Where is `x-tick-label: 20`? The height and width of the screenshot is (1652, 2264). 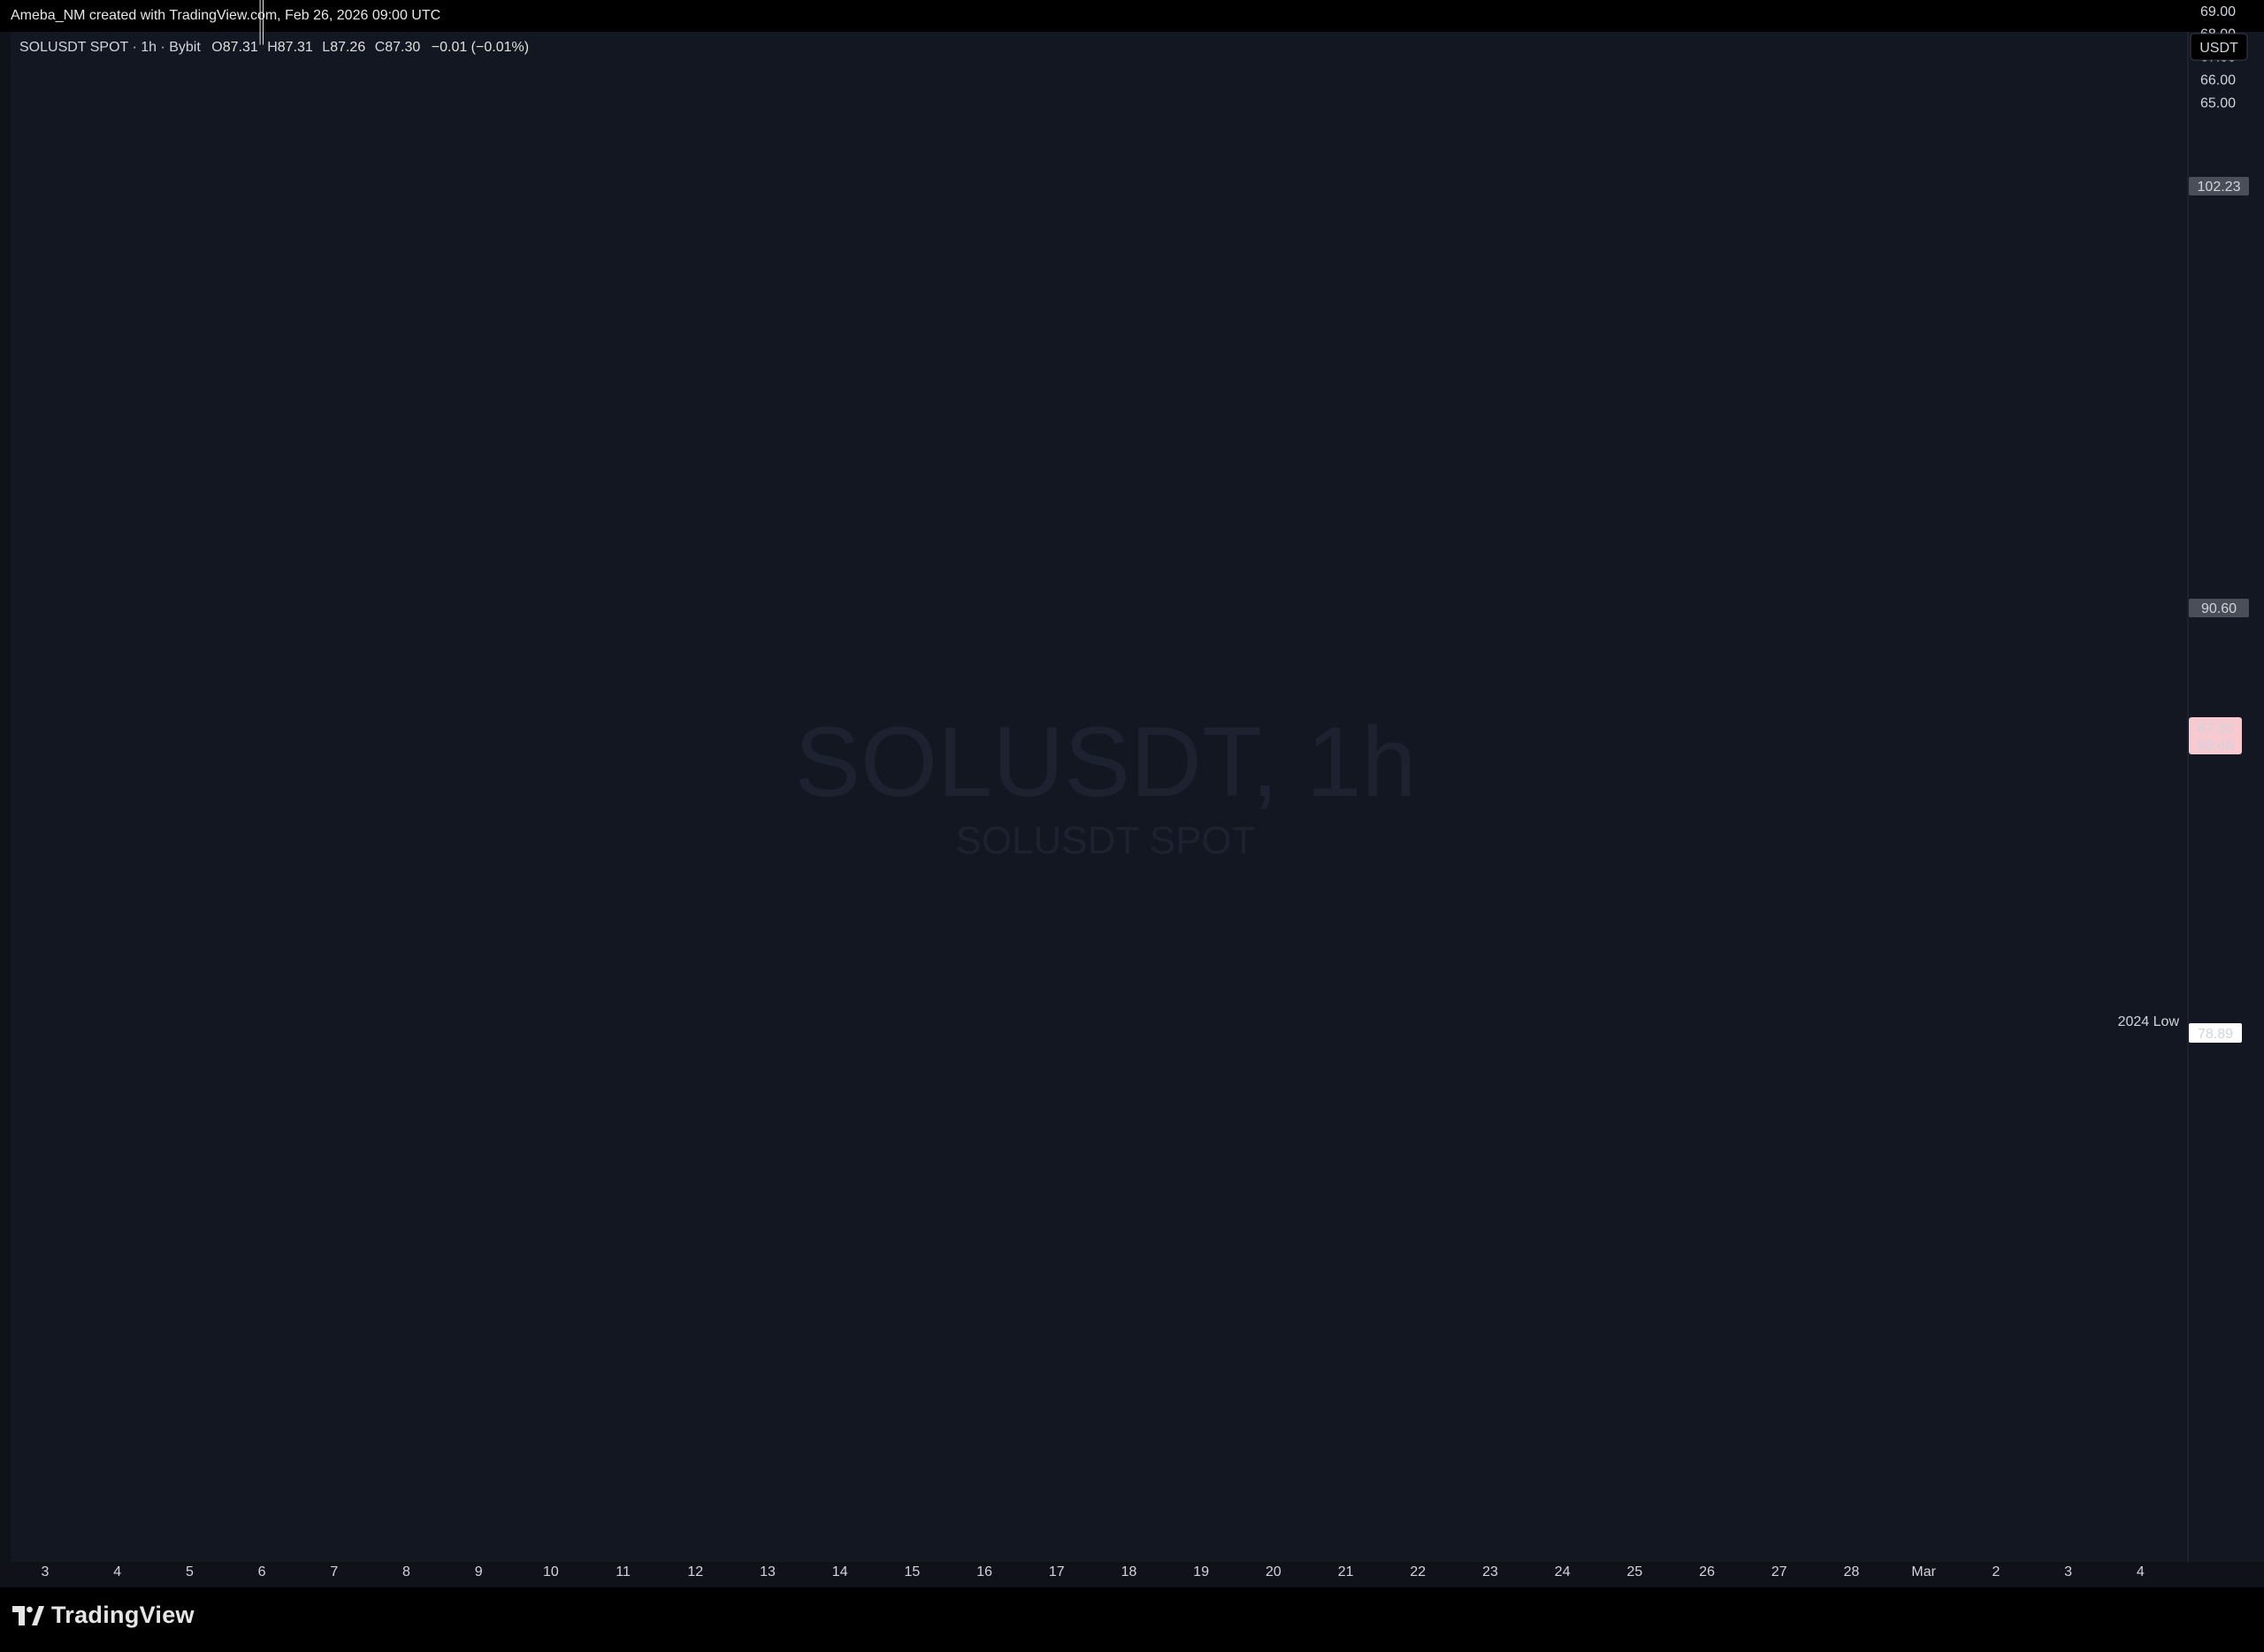
x-tick-label: 20 is located at coordinates (1273, 1571).